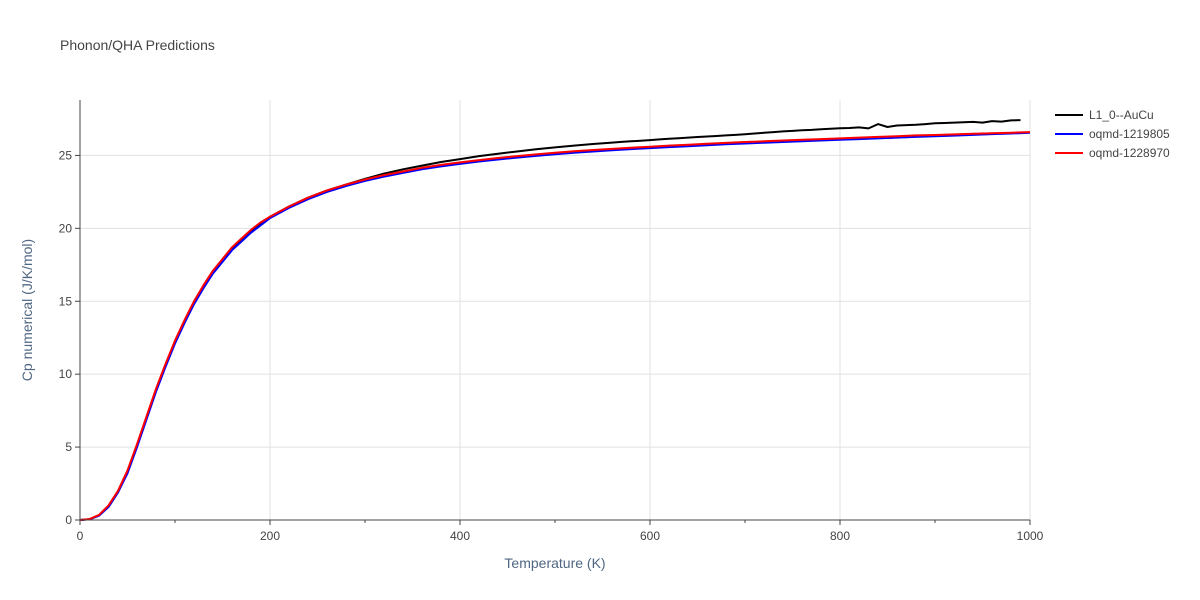 This screenshot has height=600, width=1200. Describe the element at coordinates (137, 45) in the screenshot. I see `chart-title: Phonon/QHA Predictions` at that location.